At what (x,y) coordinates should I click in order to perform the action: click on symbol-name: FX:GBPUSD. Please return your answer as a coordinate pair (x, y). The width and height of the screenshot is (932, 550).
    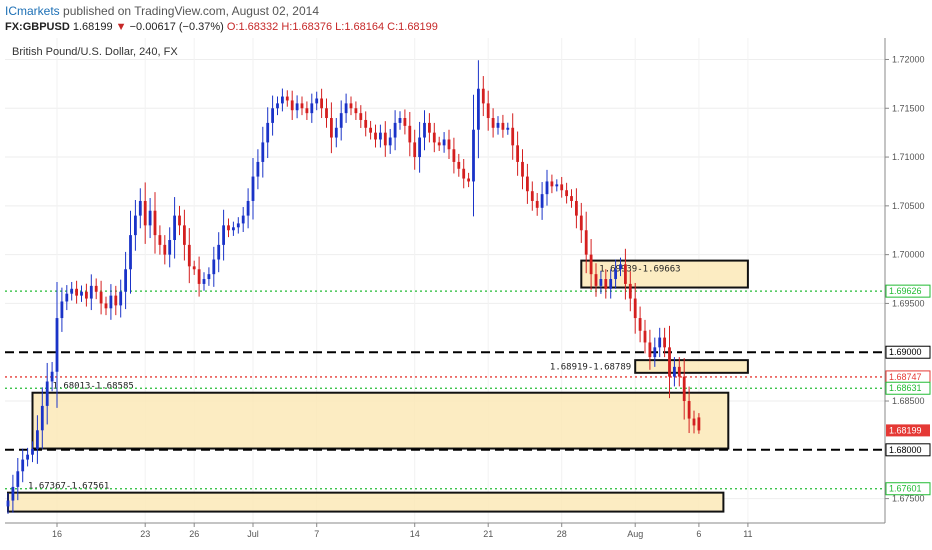
    Looking at the image, I should click on (37, 27).